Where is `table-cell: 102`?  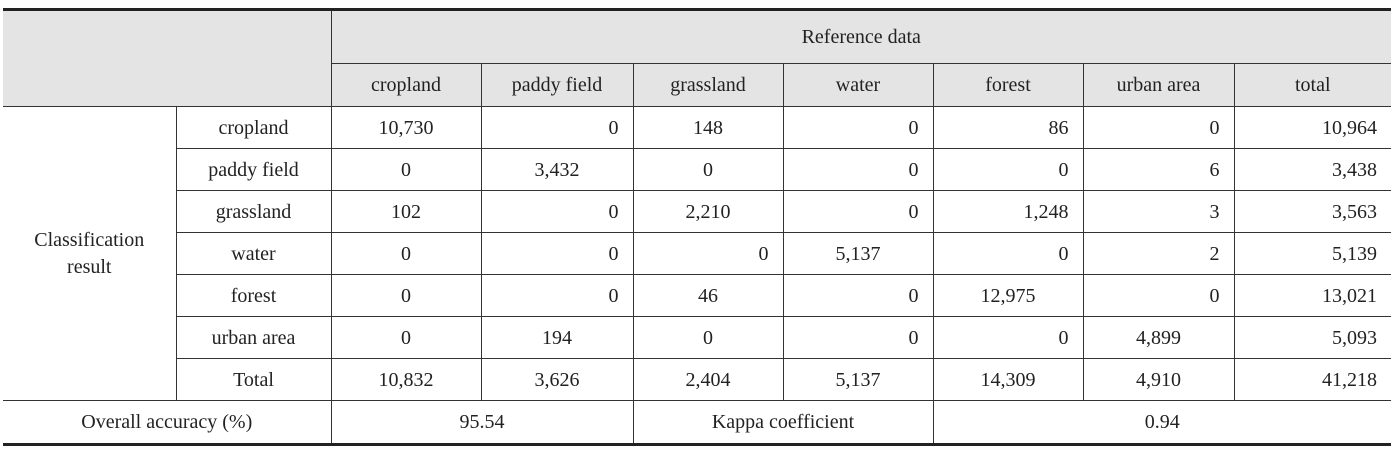 table-cell: 102 is located at coordinates (406, 211).